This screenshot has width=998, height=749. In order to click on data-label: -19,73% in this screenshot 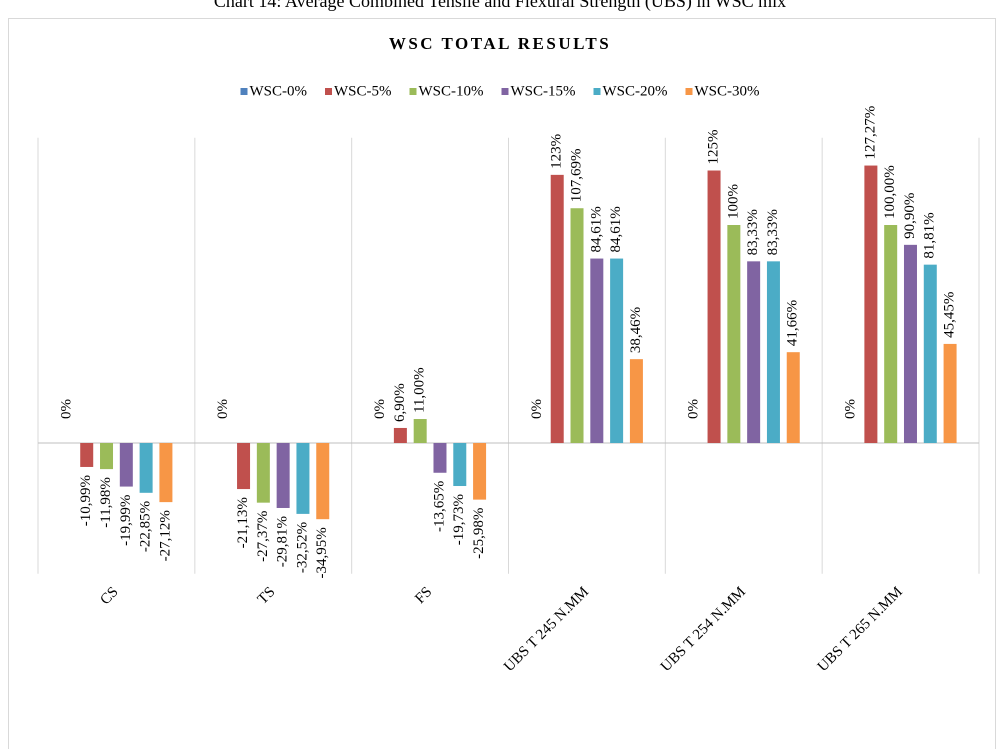, I will do `click(459, 519)`.